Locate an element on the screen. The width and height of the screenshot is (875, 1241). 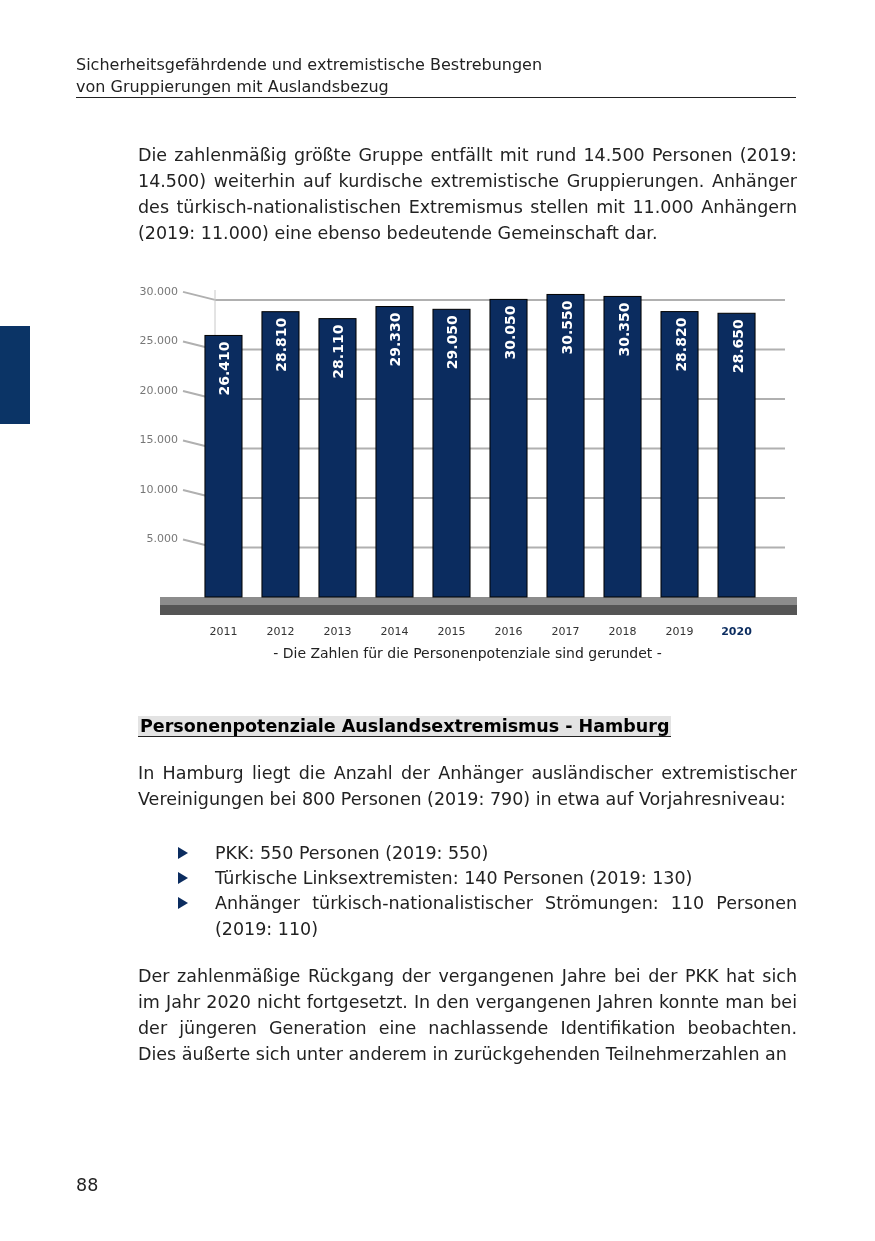
data-label: 28.820 is located at coordinates (680, 344).